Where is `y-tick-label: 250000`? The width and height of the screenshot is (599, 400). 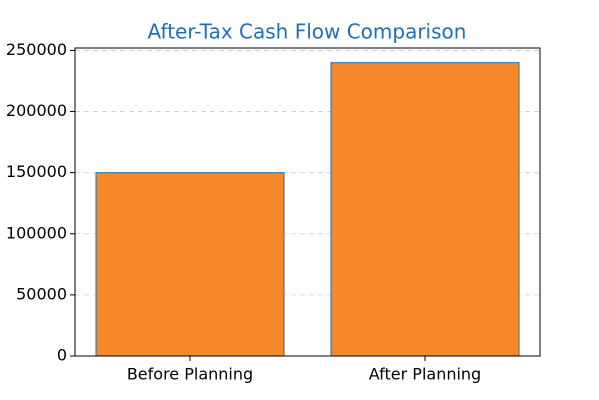 y-tick-label: 250000 is located at coordinates (36, 49).